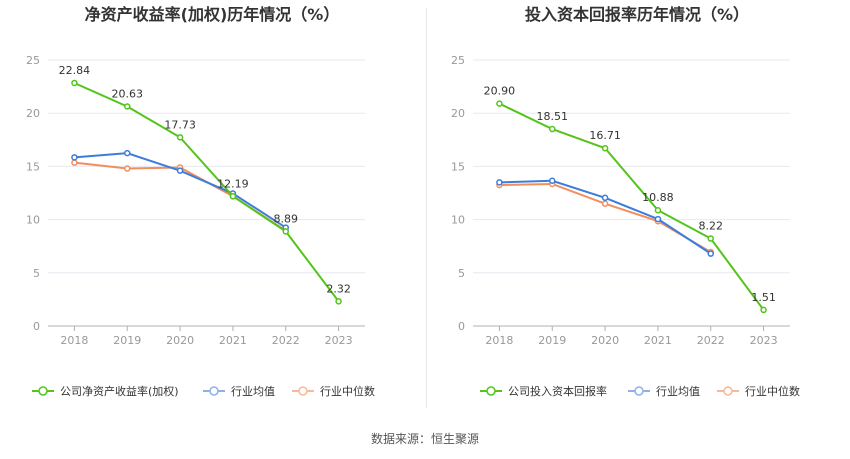  What do you see at coordinates (763, 297) in the screenshot?
I see `data-label: 1.51` at bounding box center [763, 297].